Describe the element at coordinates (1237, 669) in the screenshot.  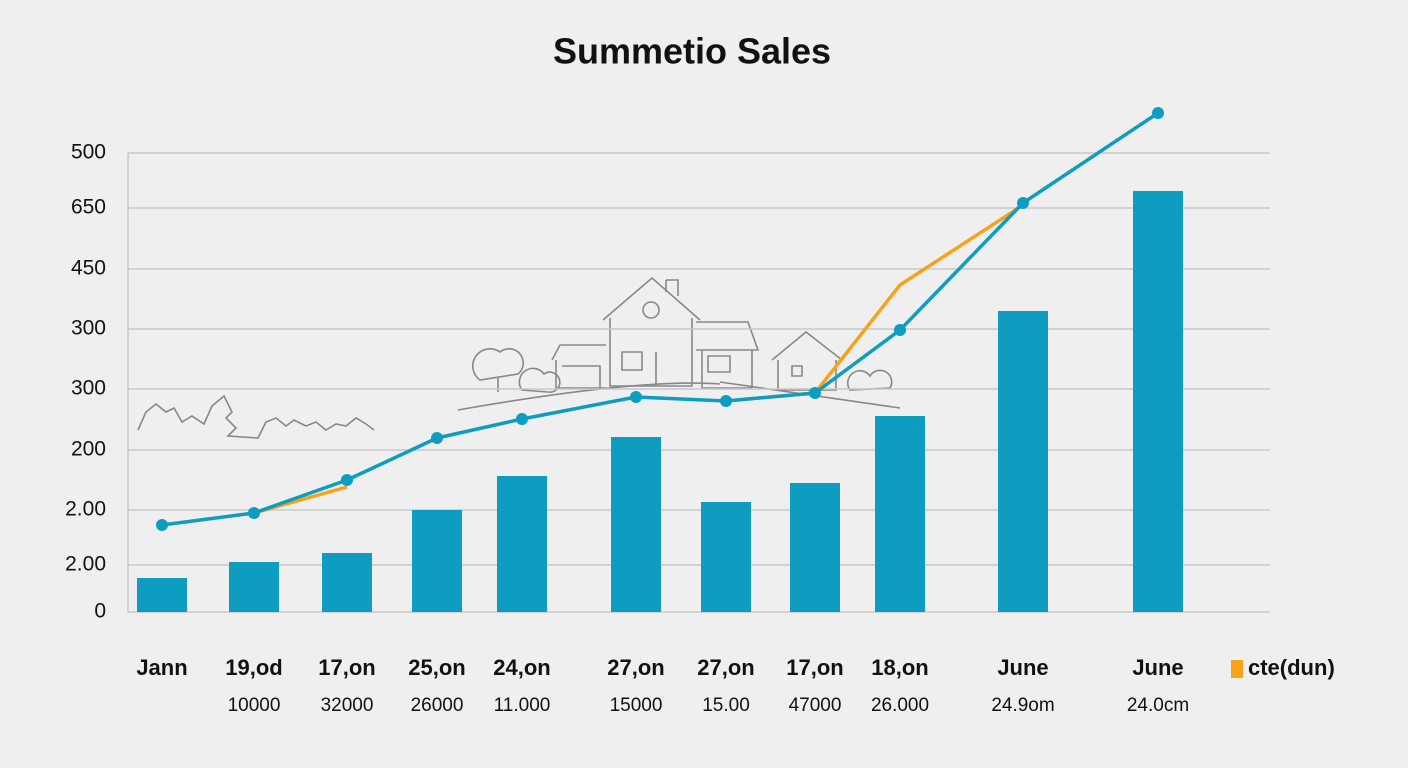
I see `legend-swatch` at that location.